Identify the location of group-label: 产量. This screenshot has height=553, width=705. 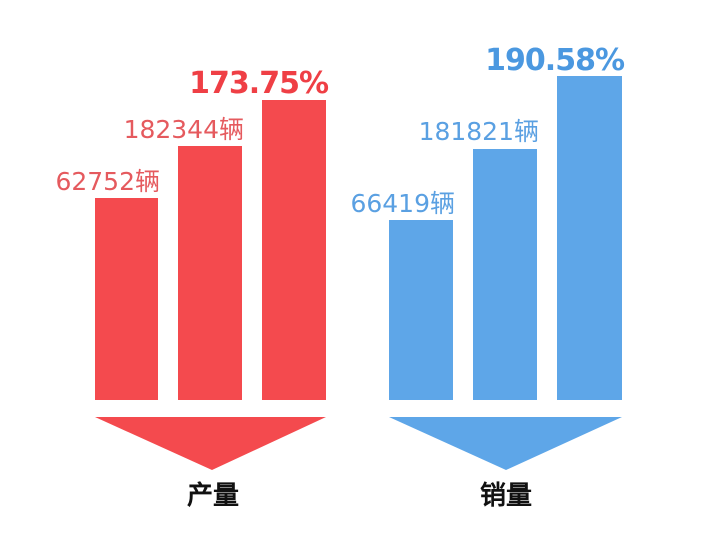
(213, 496).